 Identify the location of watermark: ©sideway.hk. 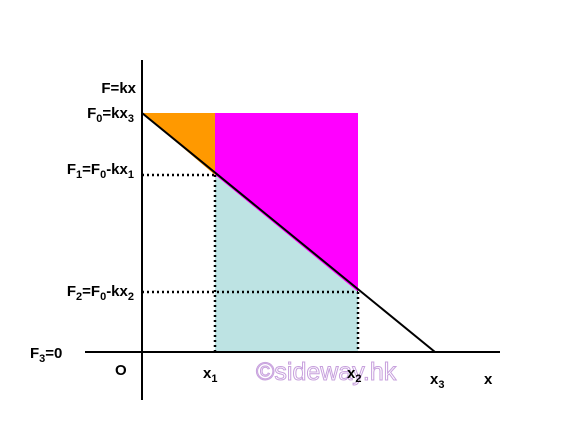
(326, 372).